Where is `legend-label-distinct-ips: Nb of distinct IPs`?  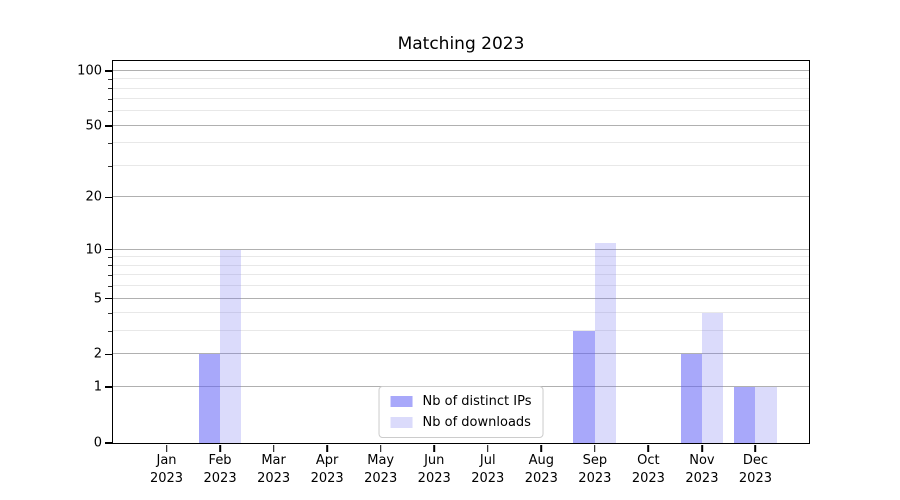
legend-label-distinct-ips: Nb of distinct IPs is located at coordinates (477, 401).